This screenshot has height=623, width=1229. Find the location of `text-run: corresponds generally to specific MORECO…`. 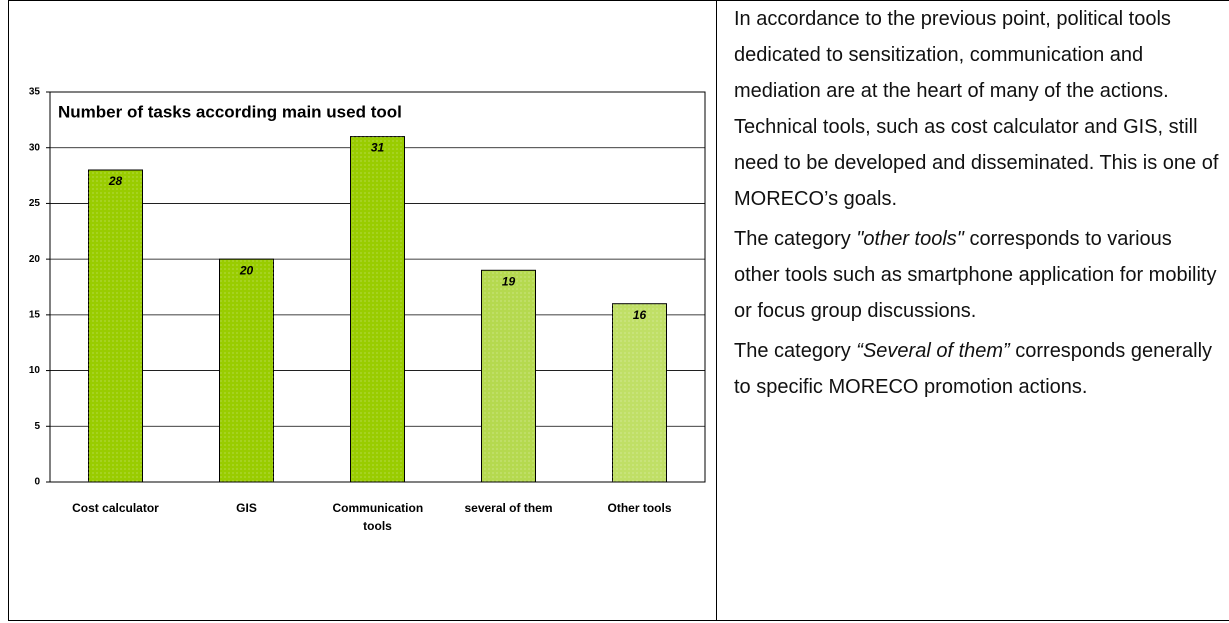

text-run: corresponds generally to specific MORECO… is located at coordinates (973, 369).